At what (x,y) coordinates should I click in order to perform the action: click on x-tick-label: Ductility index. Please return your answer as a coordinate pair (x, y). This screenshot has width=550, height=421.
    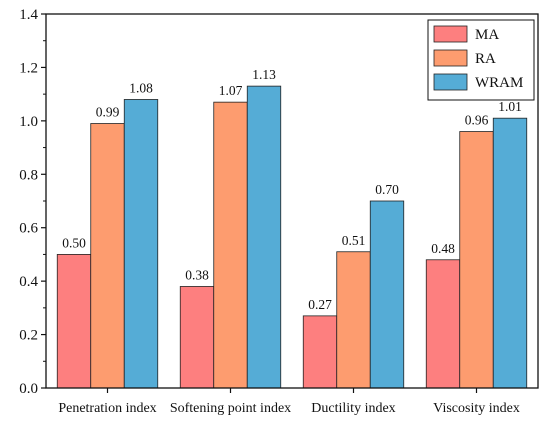
    Looking at the image, I should click on (353, 408).